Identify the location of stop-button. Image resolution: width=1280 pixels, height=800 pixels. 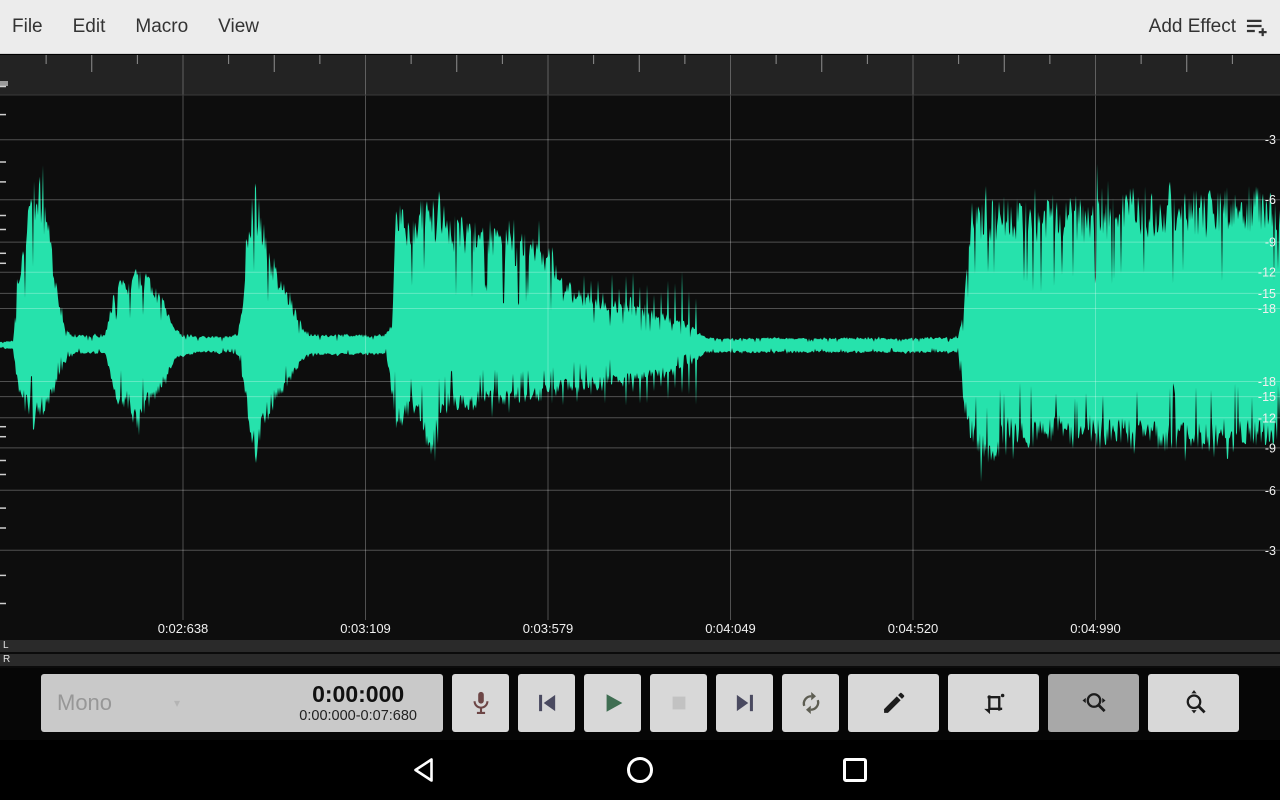
(678, 703).